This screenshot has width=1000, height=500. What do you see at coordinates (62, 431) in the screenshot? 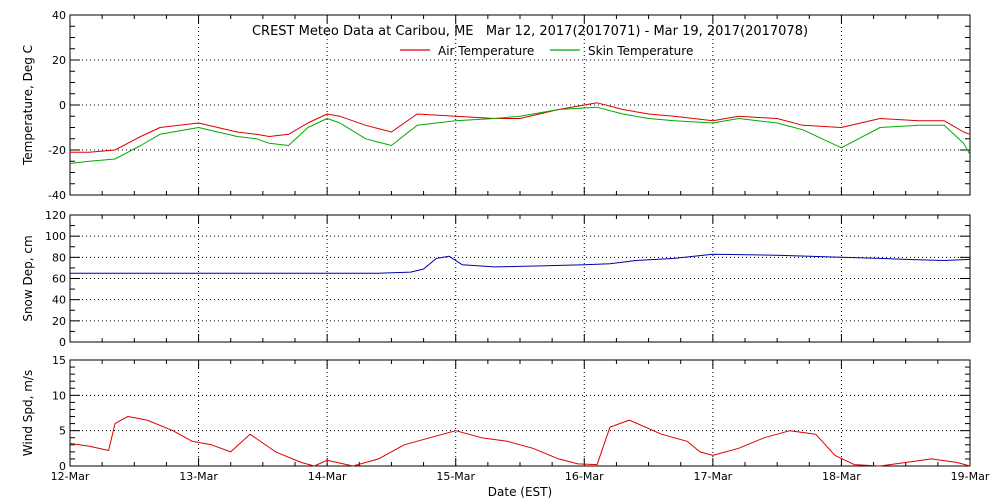
I see `y-tick-label: 5` at bounding box center [62, 431].